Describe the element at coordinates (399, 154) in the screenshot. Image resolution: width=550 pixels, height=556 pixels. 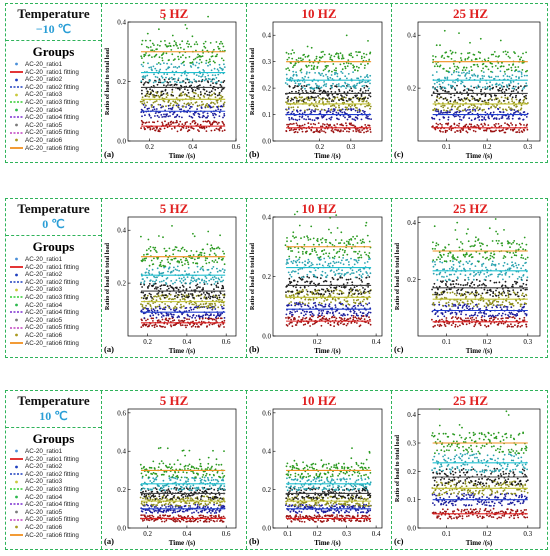
I see `panel-label: (c)` at that location.